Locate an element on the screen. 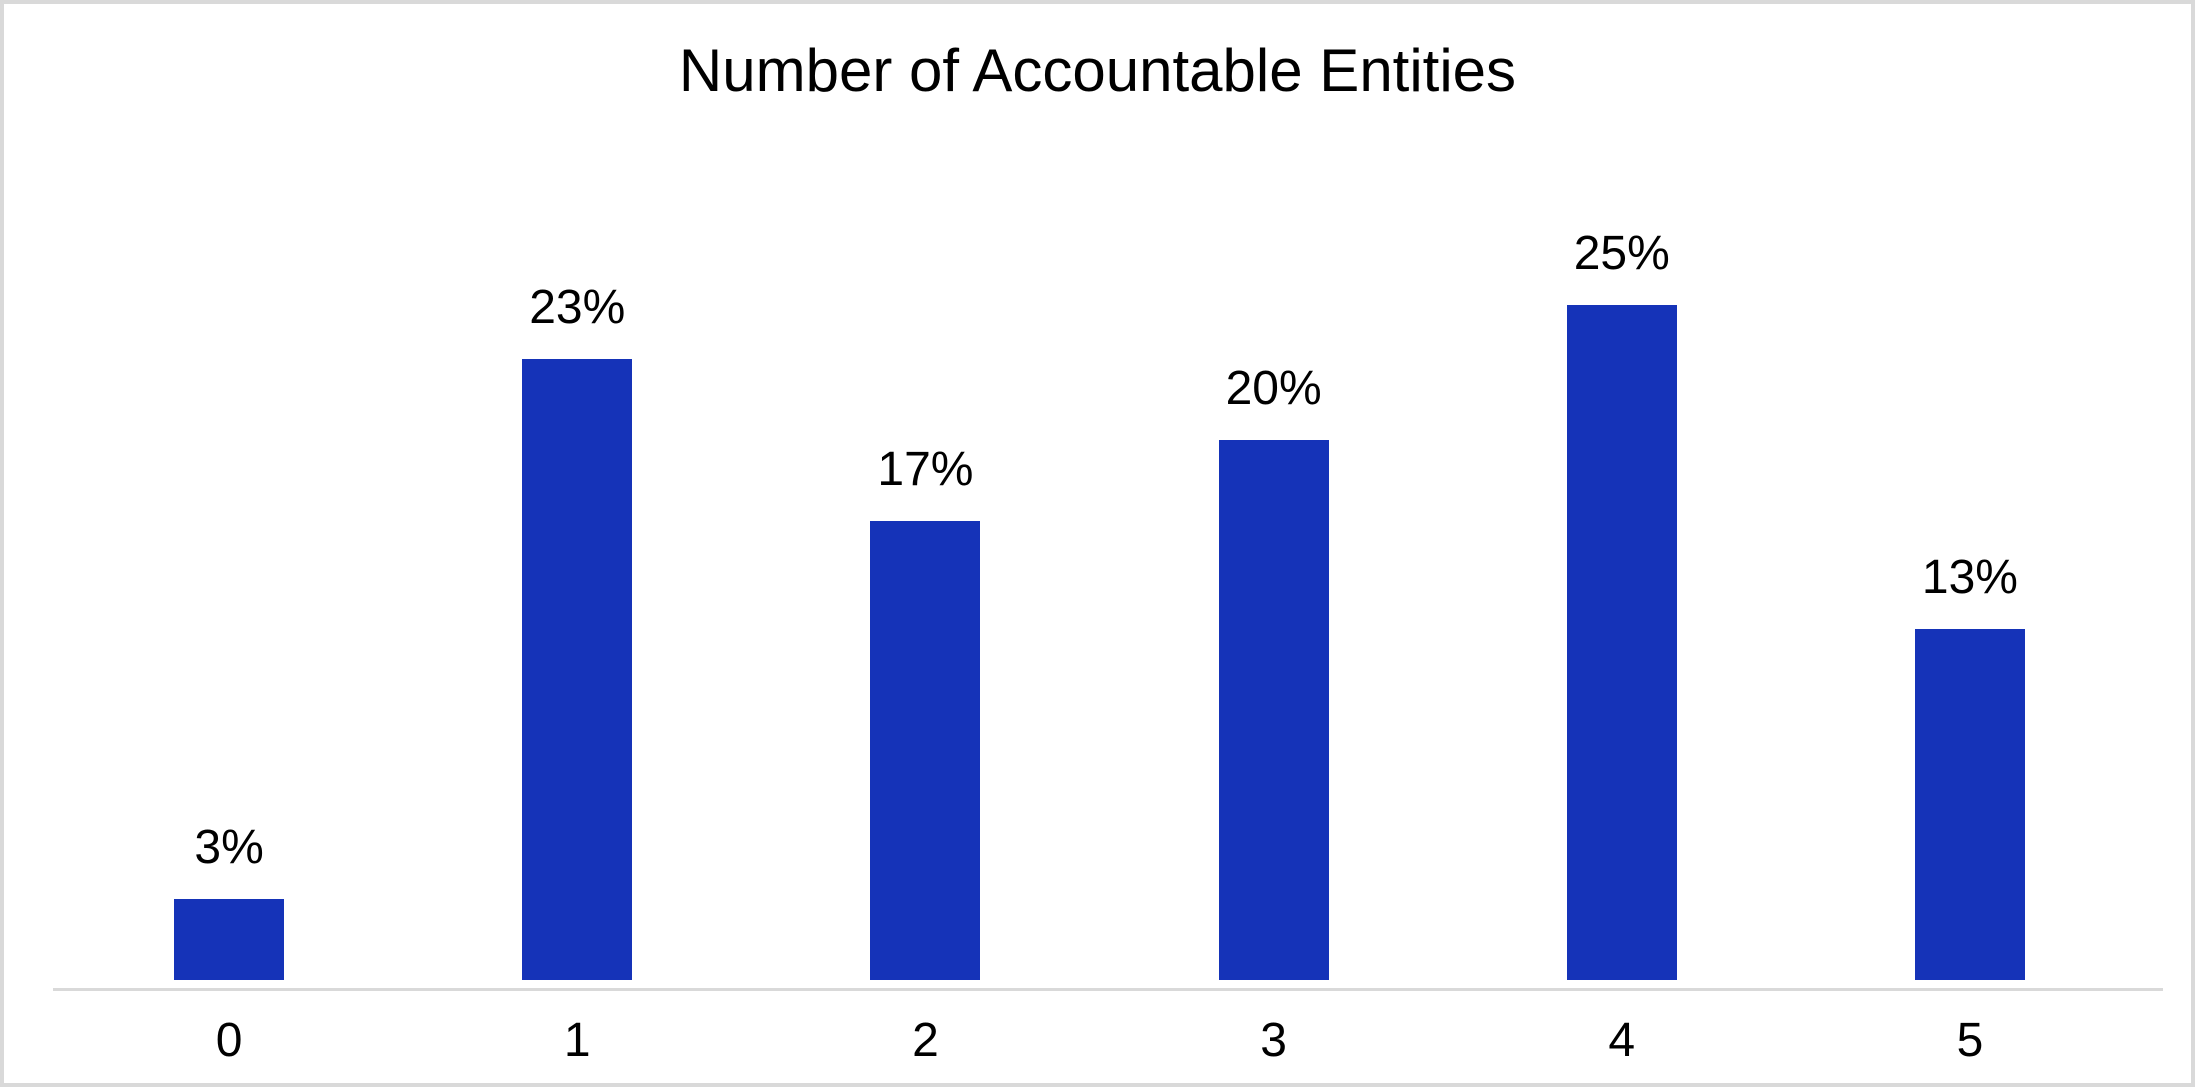  bar-group-1: 23% is located at coordinates (577, 632).